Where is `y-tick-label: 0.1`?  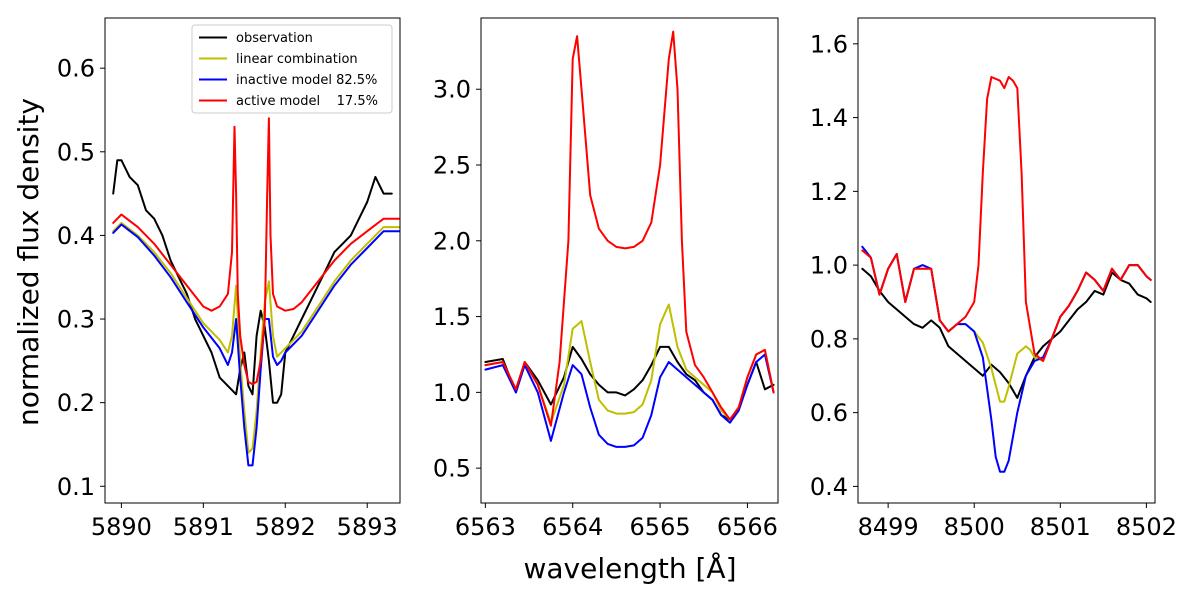
y-tick-label: 0.1 is located at coordinates (76, 487).